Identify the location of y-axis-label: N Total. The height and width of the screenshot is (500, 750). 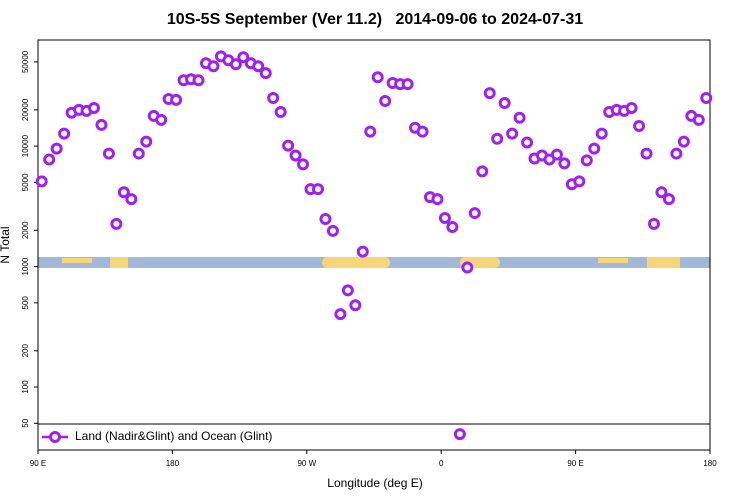
(6, 244).